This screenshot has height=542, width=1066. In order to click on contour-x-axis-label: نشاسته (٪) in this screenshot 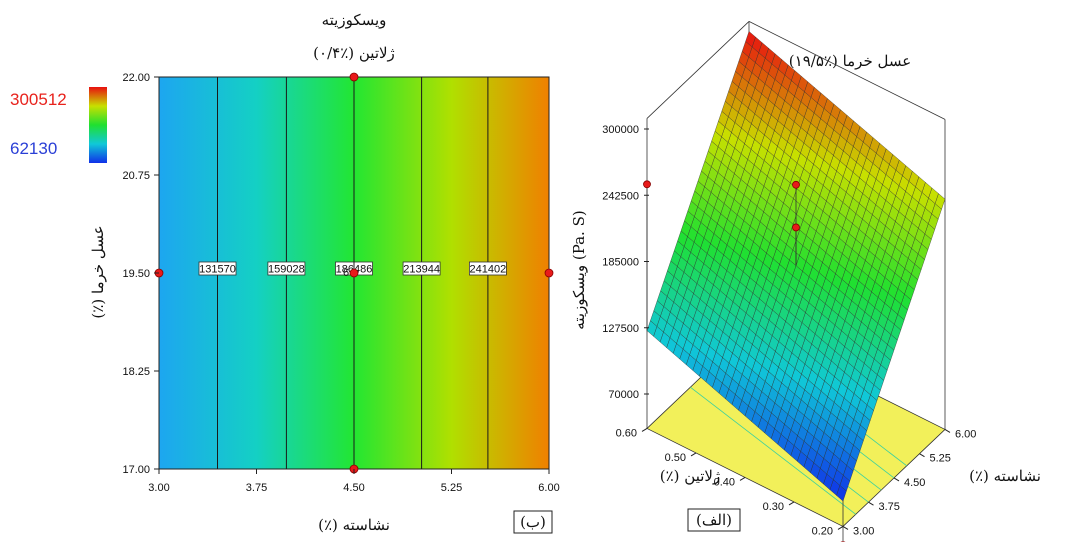, I will do `click(354, 525)`.